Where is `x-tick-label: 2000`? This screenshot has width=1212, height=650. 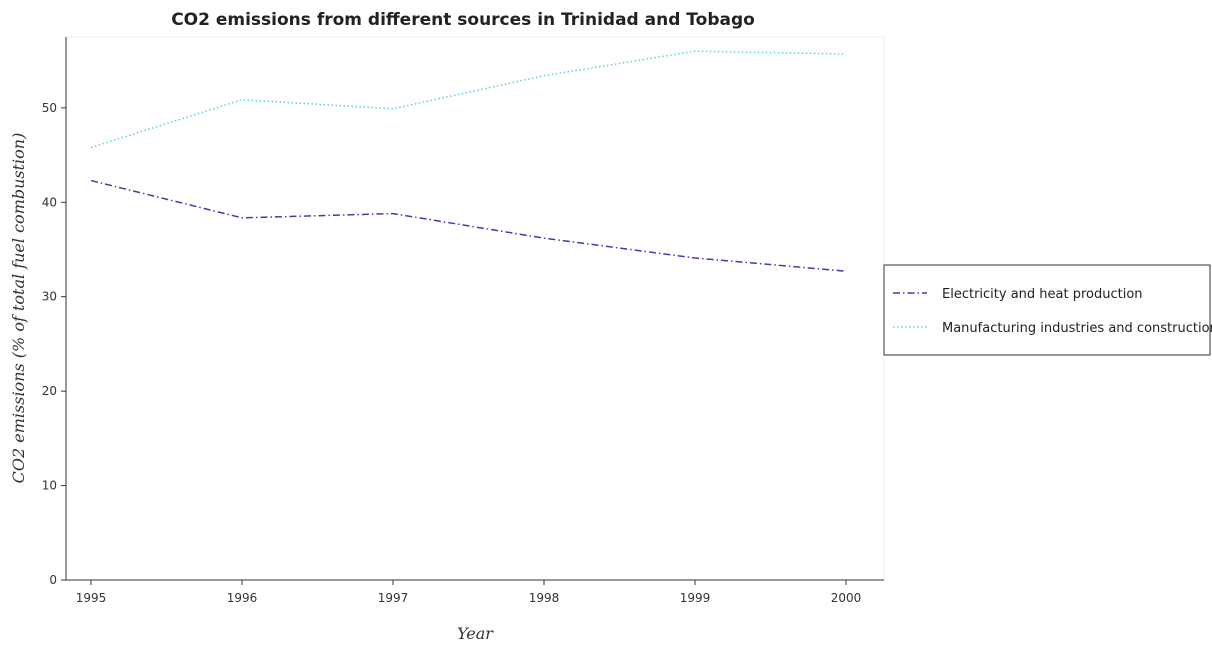
x-tick-label: 2000 is located at coordinates (846, 598).